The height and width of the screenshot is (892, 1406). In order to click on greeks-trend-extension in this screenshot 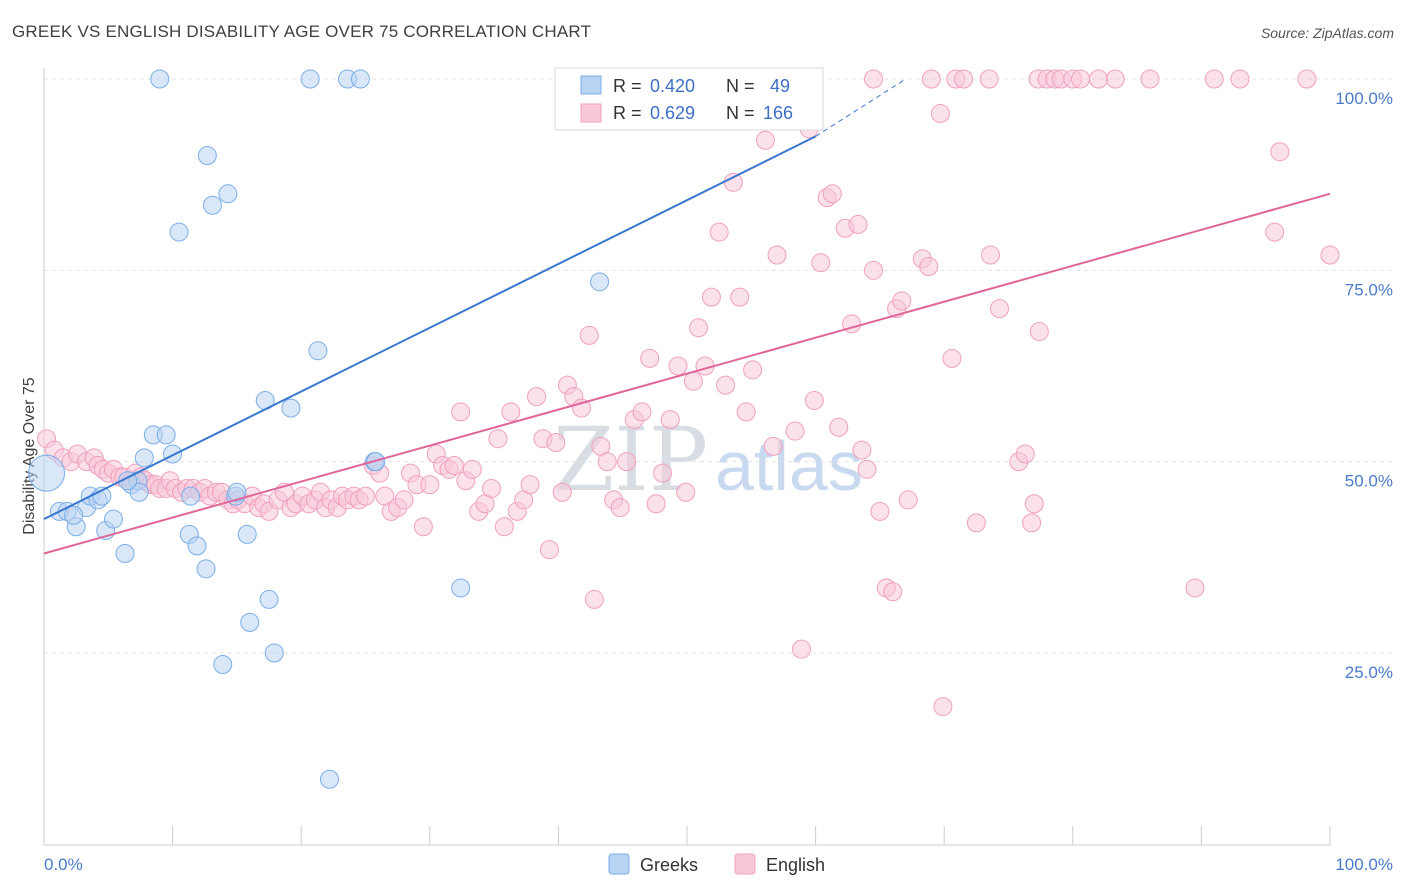, I will do `click(860, 107)`.